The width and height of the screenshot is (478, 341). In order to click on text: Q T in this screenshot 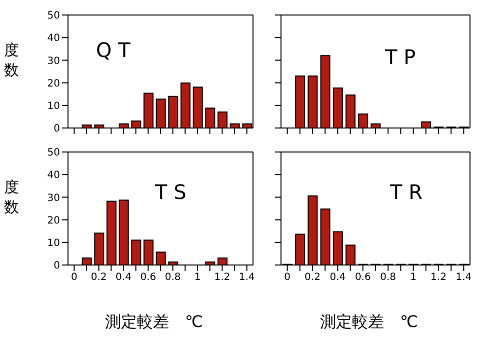, I will do `click(113, 50)`.